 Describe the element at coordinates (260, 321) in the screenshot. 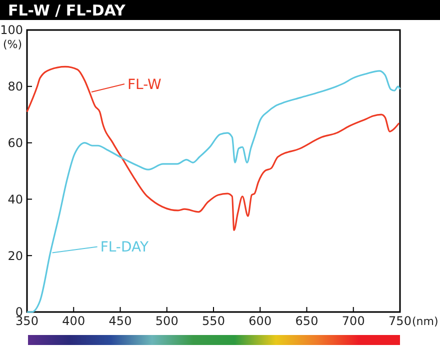

I see `x-tick-label: 600` at that location.